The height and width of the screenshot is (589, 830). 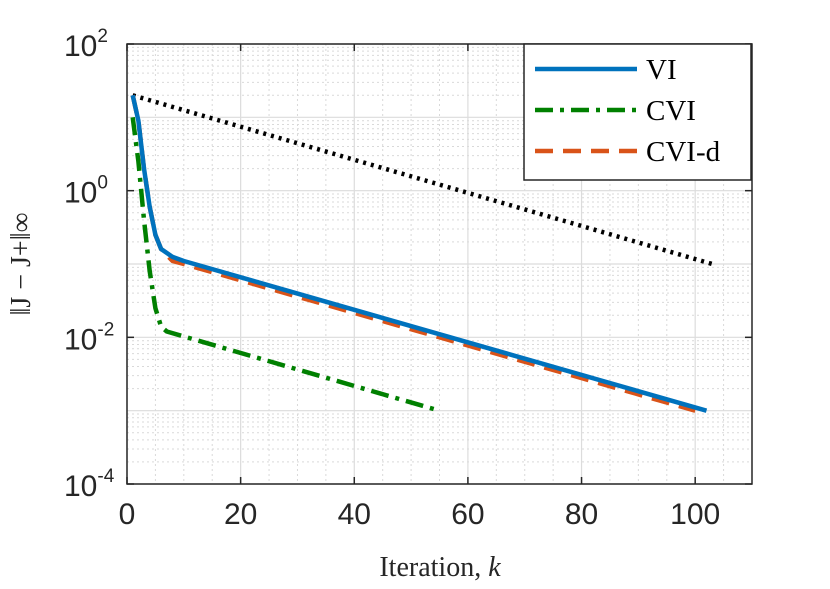 What do you see at coordinates (606, 70) in the screenshot?
I see `legend-entry-vi: VI` at bounding box center [606, 70].